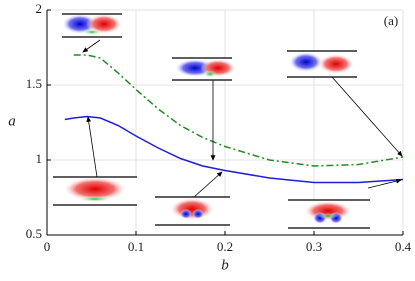 This screenshot has width=415, height=281. I want to click on x-tick-label: 0.3, so click(314, 246).